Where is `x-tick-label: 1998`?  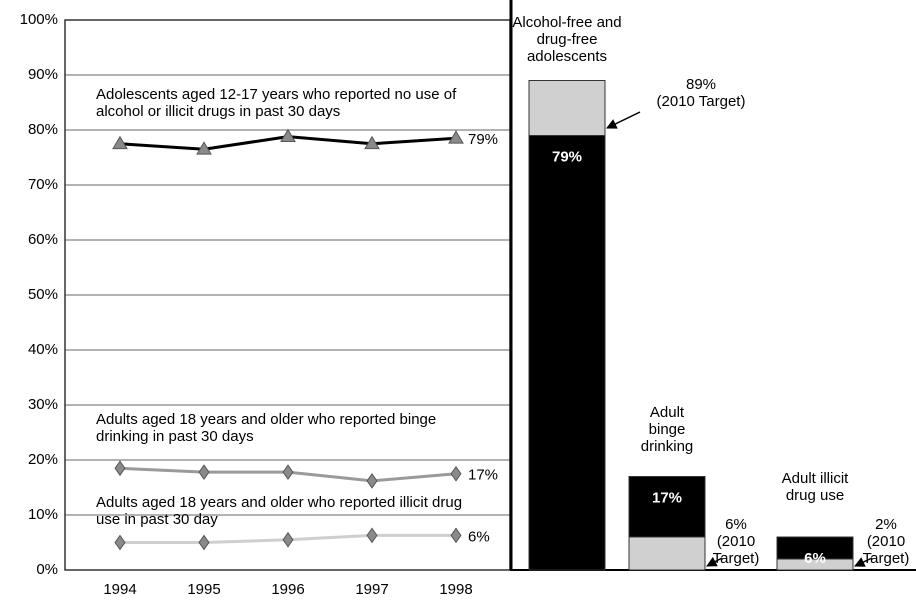
x-tick-label: 1998 is located at coordinates (455, 589).